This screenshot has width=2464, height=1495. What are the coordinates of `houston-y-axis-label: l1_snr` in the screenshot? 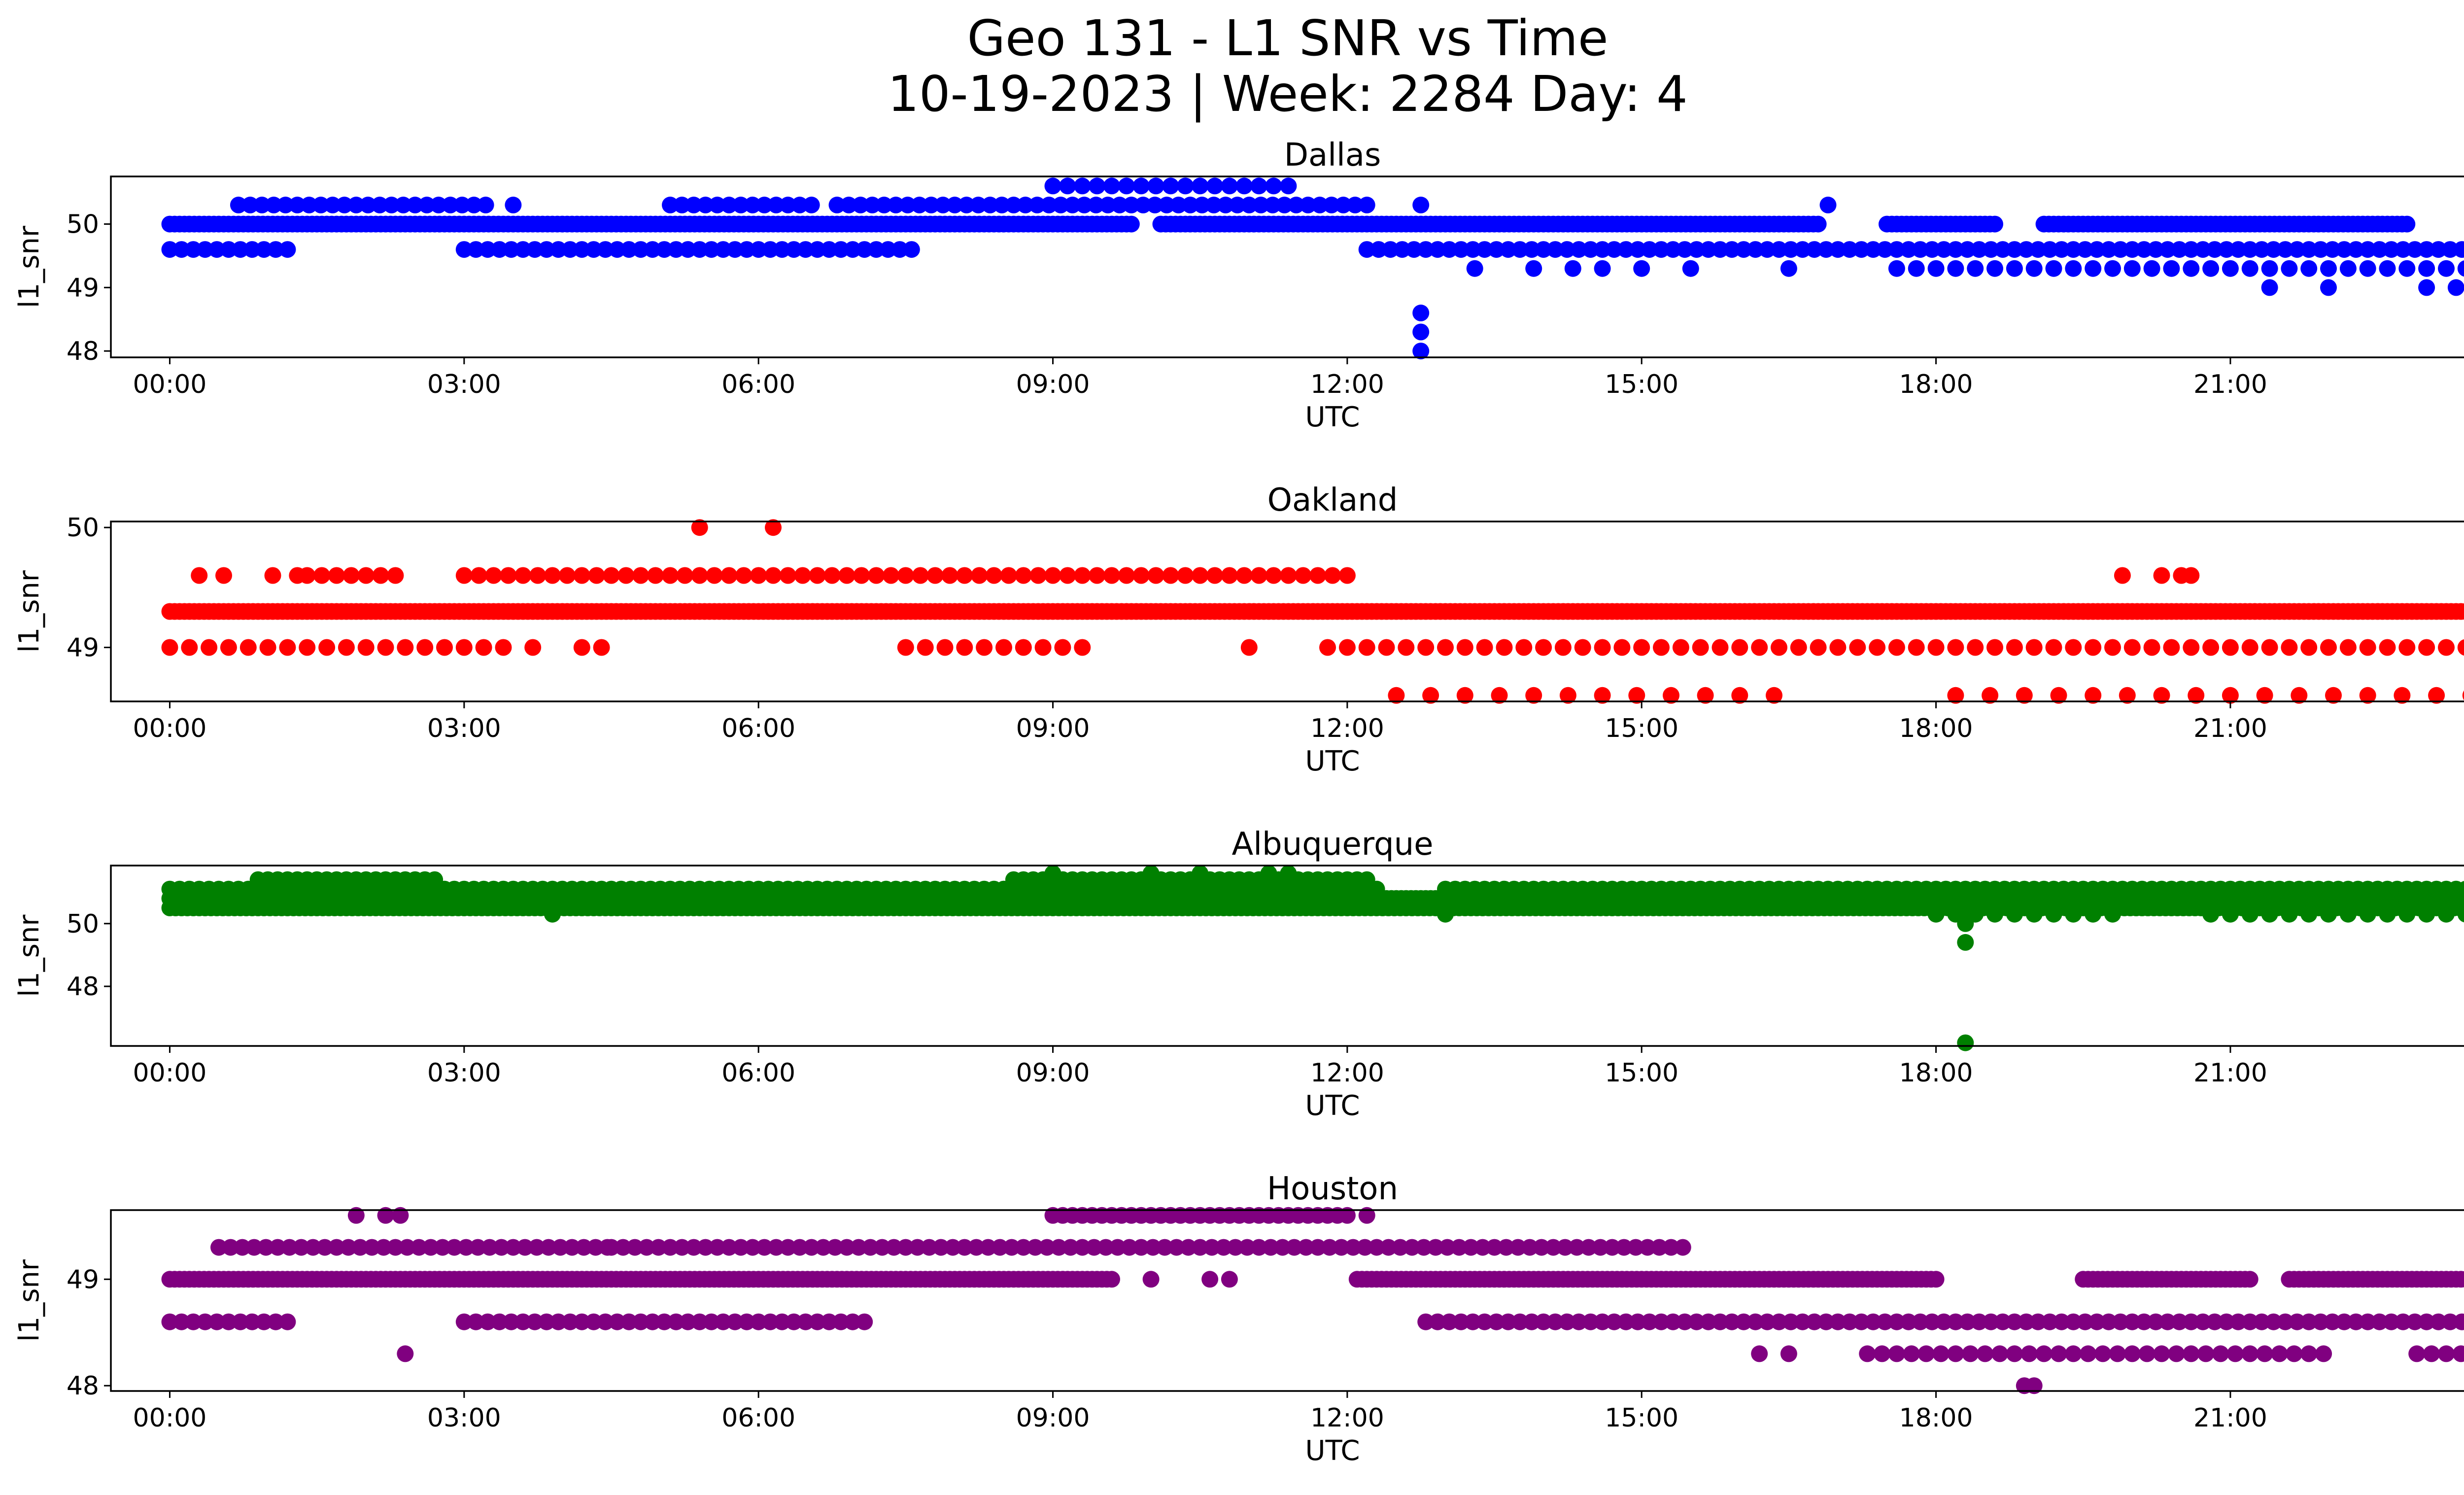 It's located at (29, 1300).